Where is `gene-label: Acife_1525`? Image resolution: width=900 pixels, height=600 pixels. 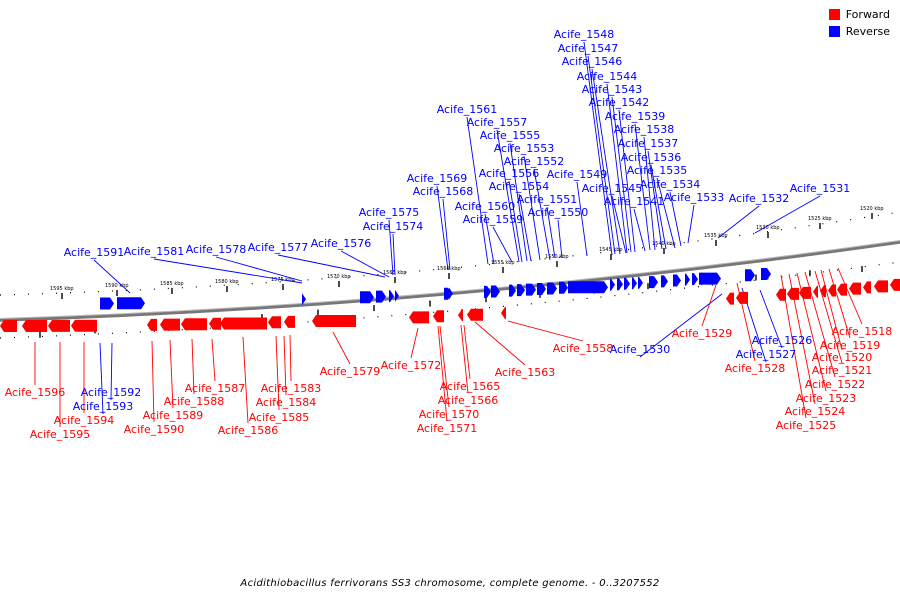 gene-label: Acife_1525 is located at coordinates (806, 425).